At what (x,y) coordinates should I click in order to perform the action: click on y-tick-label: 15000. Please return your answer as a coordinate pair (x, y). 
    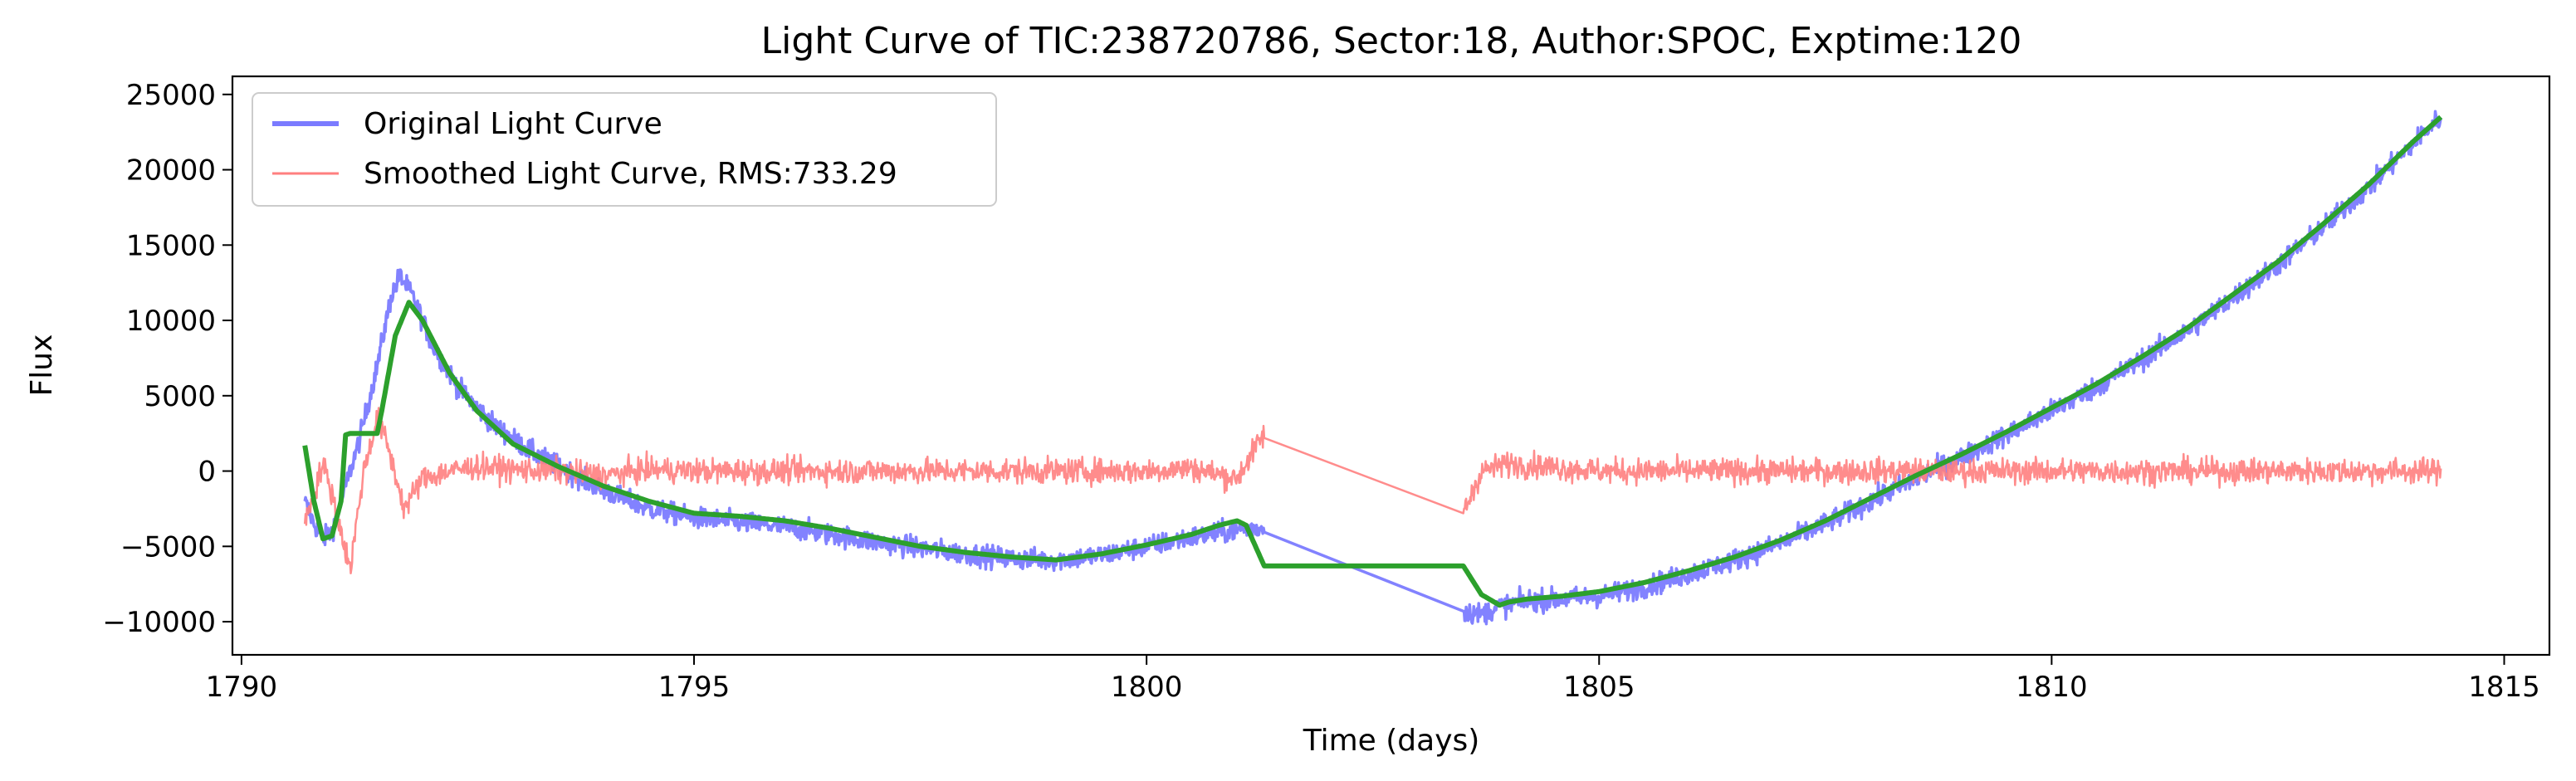
    Looking at the image, I should click on (171, 245).